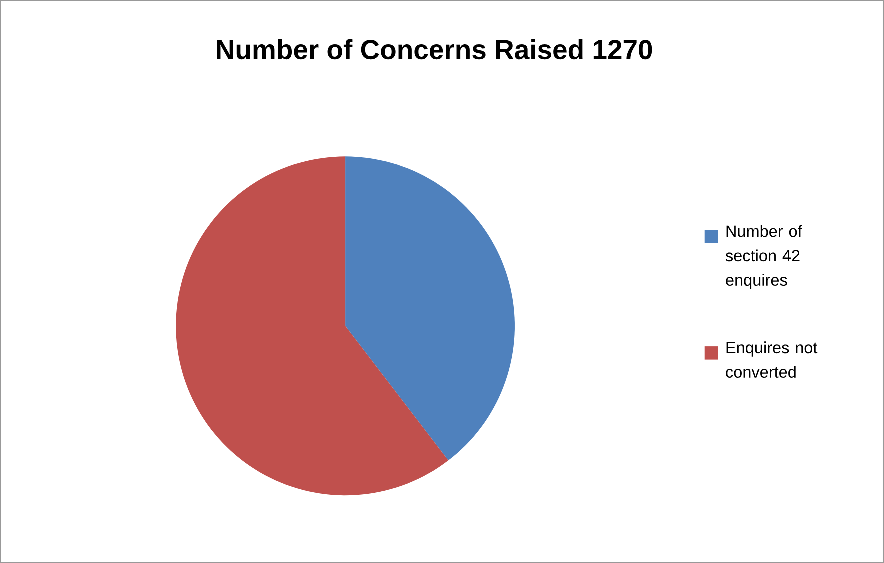 This screenshot has width=884, height=563. What do you see at coordinates (434, 49) in the screenshot?
I see `chart-title: Number of Concerns Raised 1270` at bounding box center [434, 49].